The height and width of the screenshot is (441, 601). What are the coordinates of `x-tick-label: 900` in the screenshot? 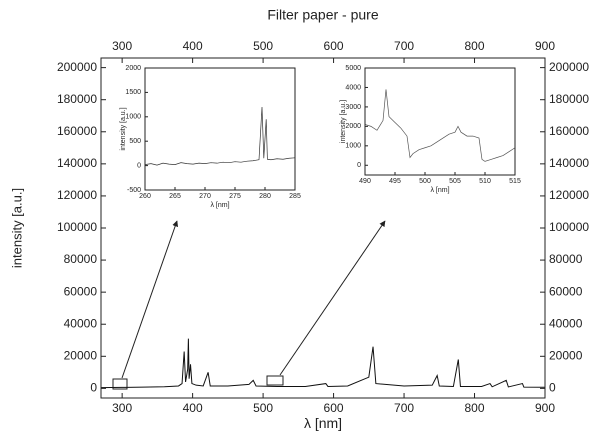 It's located at (545, 408).